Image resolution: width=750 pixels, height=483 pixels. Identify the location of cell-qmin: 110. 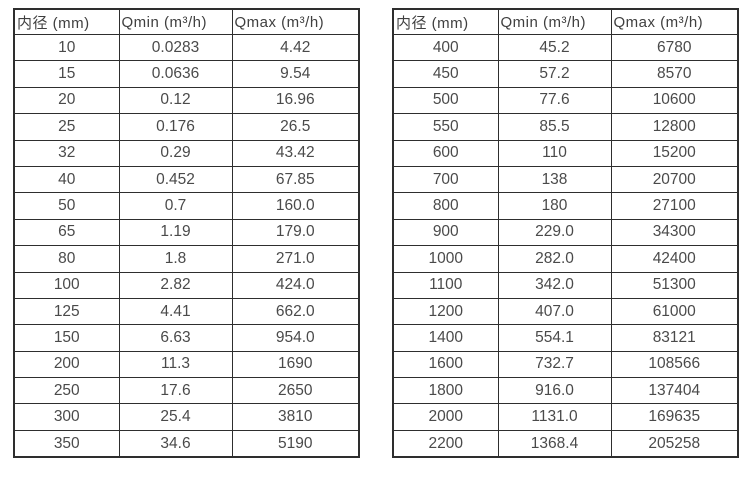
(554, 153).